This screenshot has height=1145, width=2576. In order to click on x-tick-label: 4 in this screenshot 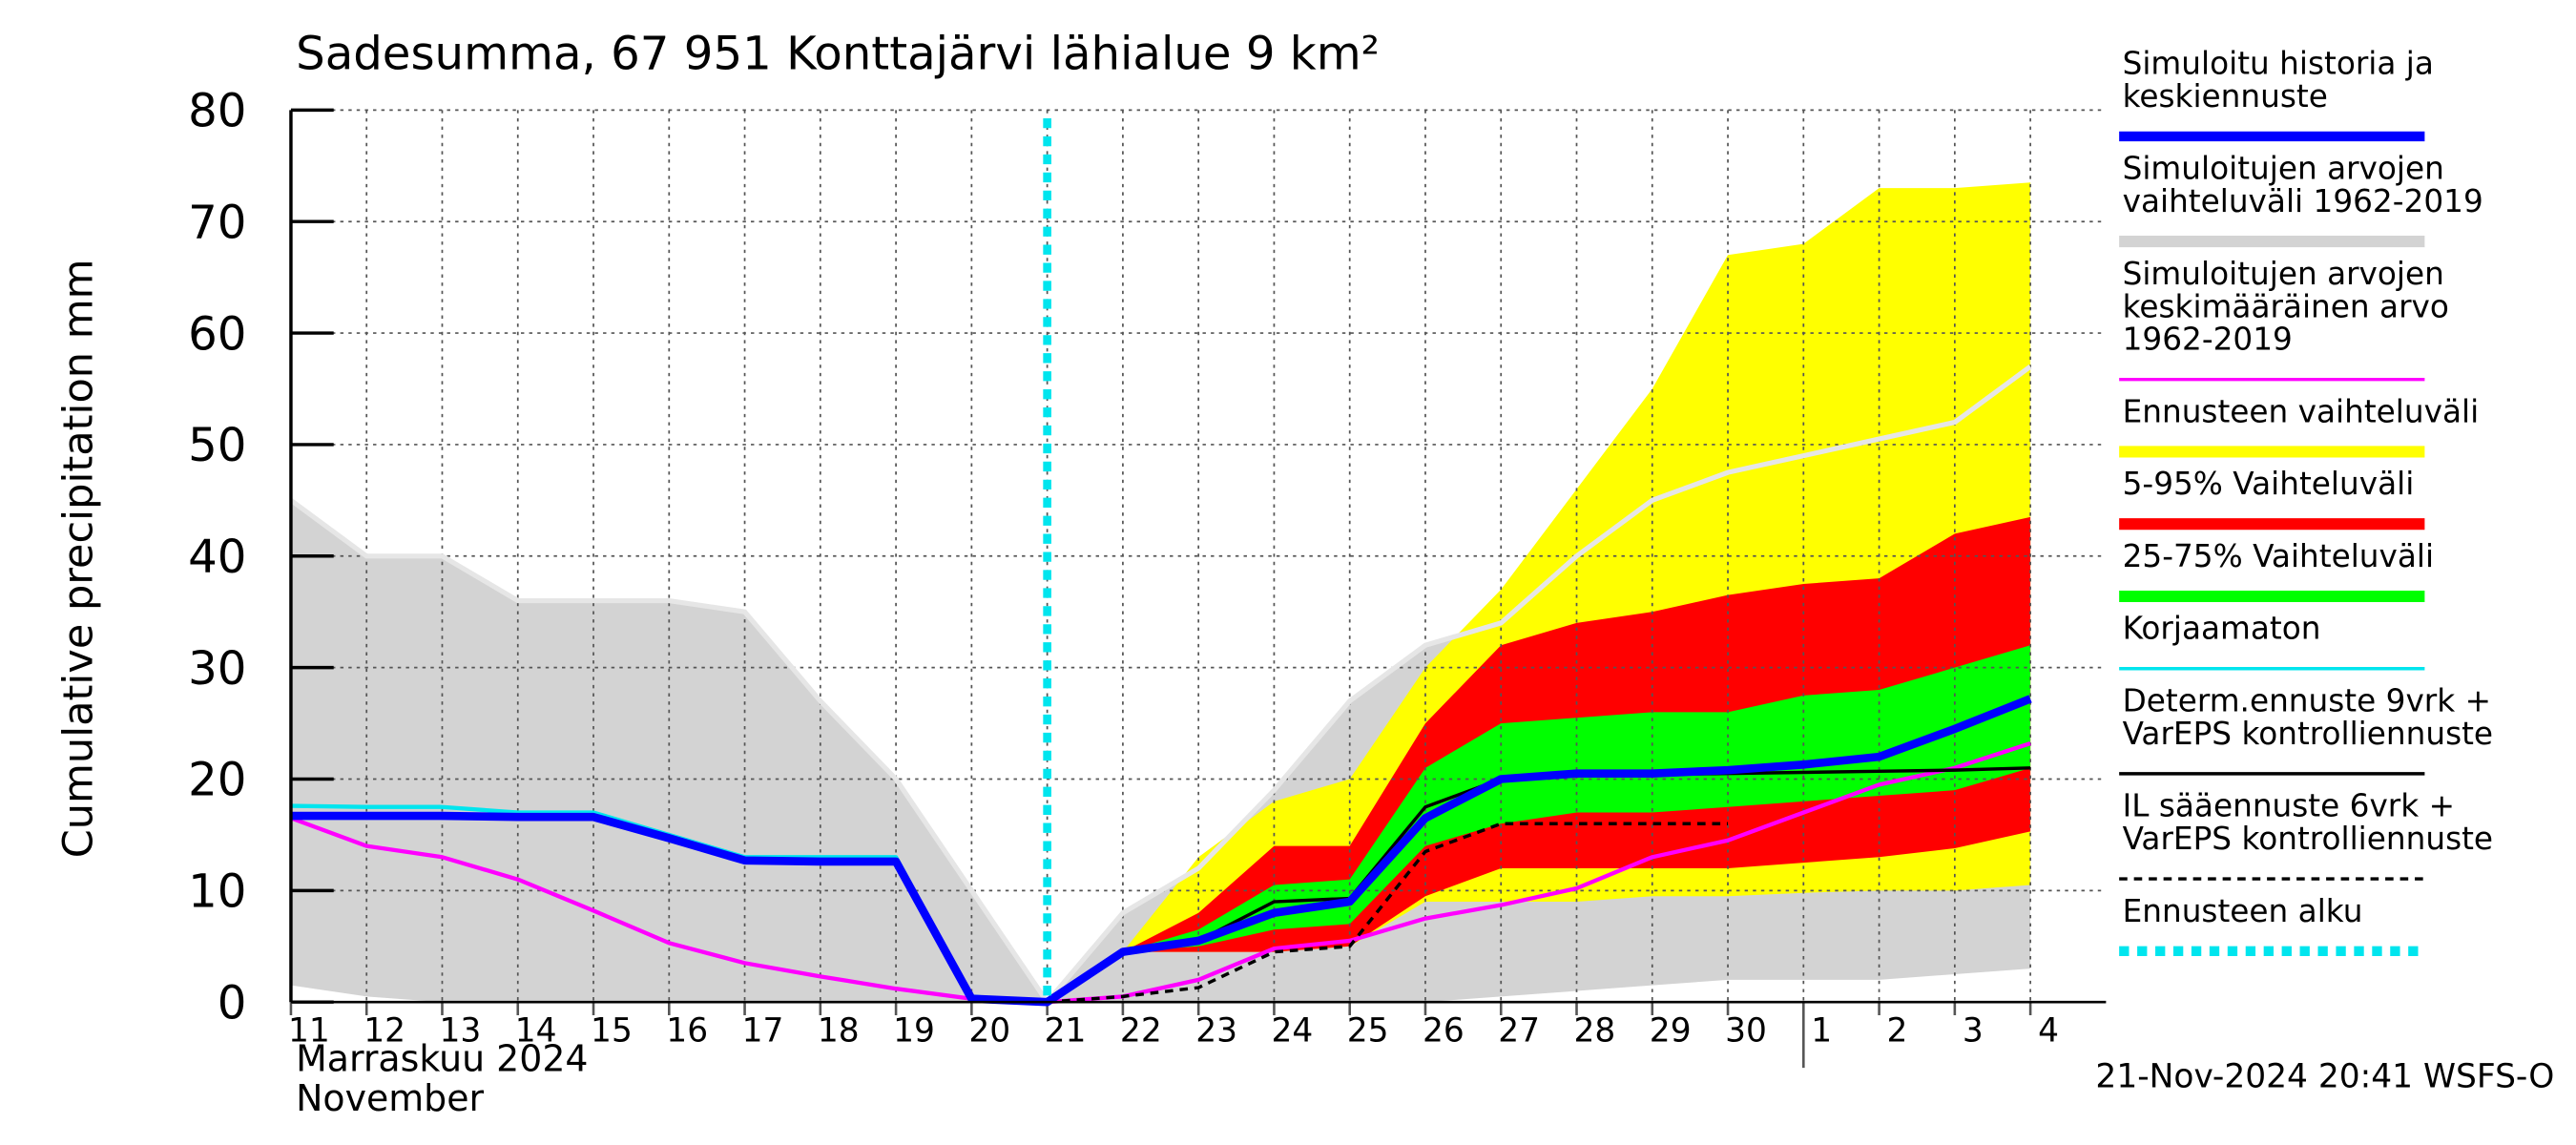, I will do `click(2048, 1031)`.